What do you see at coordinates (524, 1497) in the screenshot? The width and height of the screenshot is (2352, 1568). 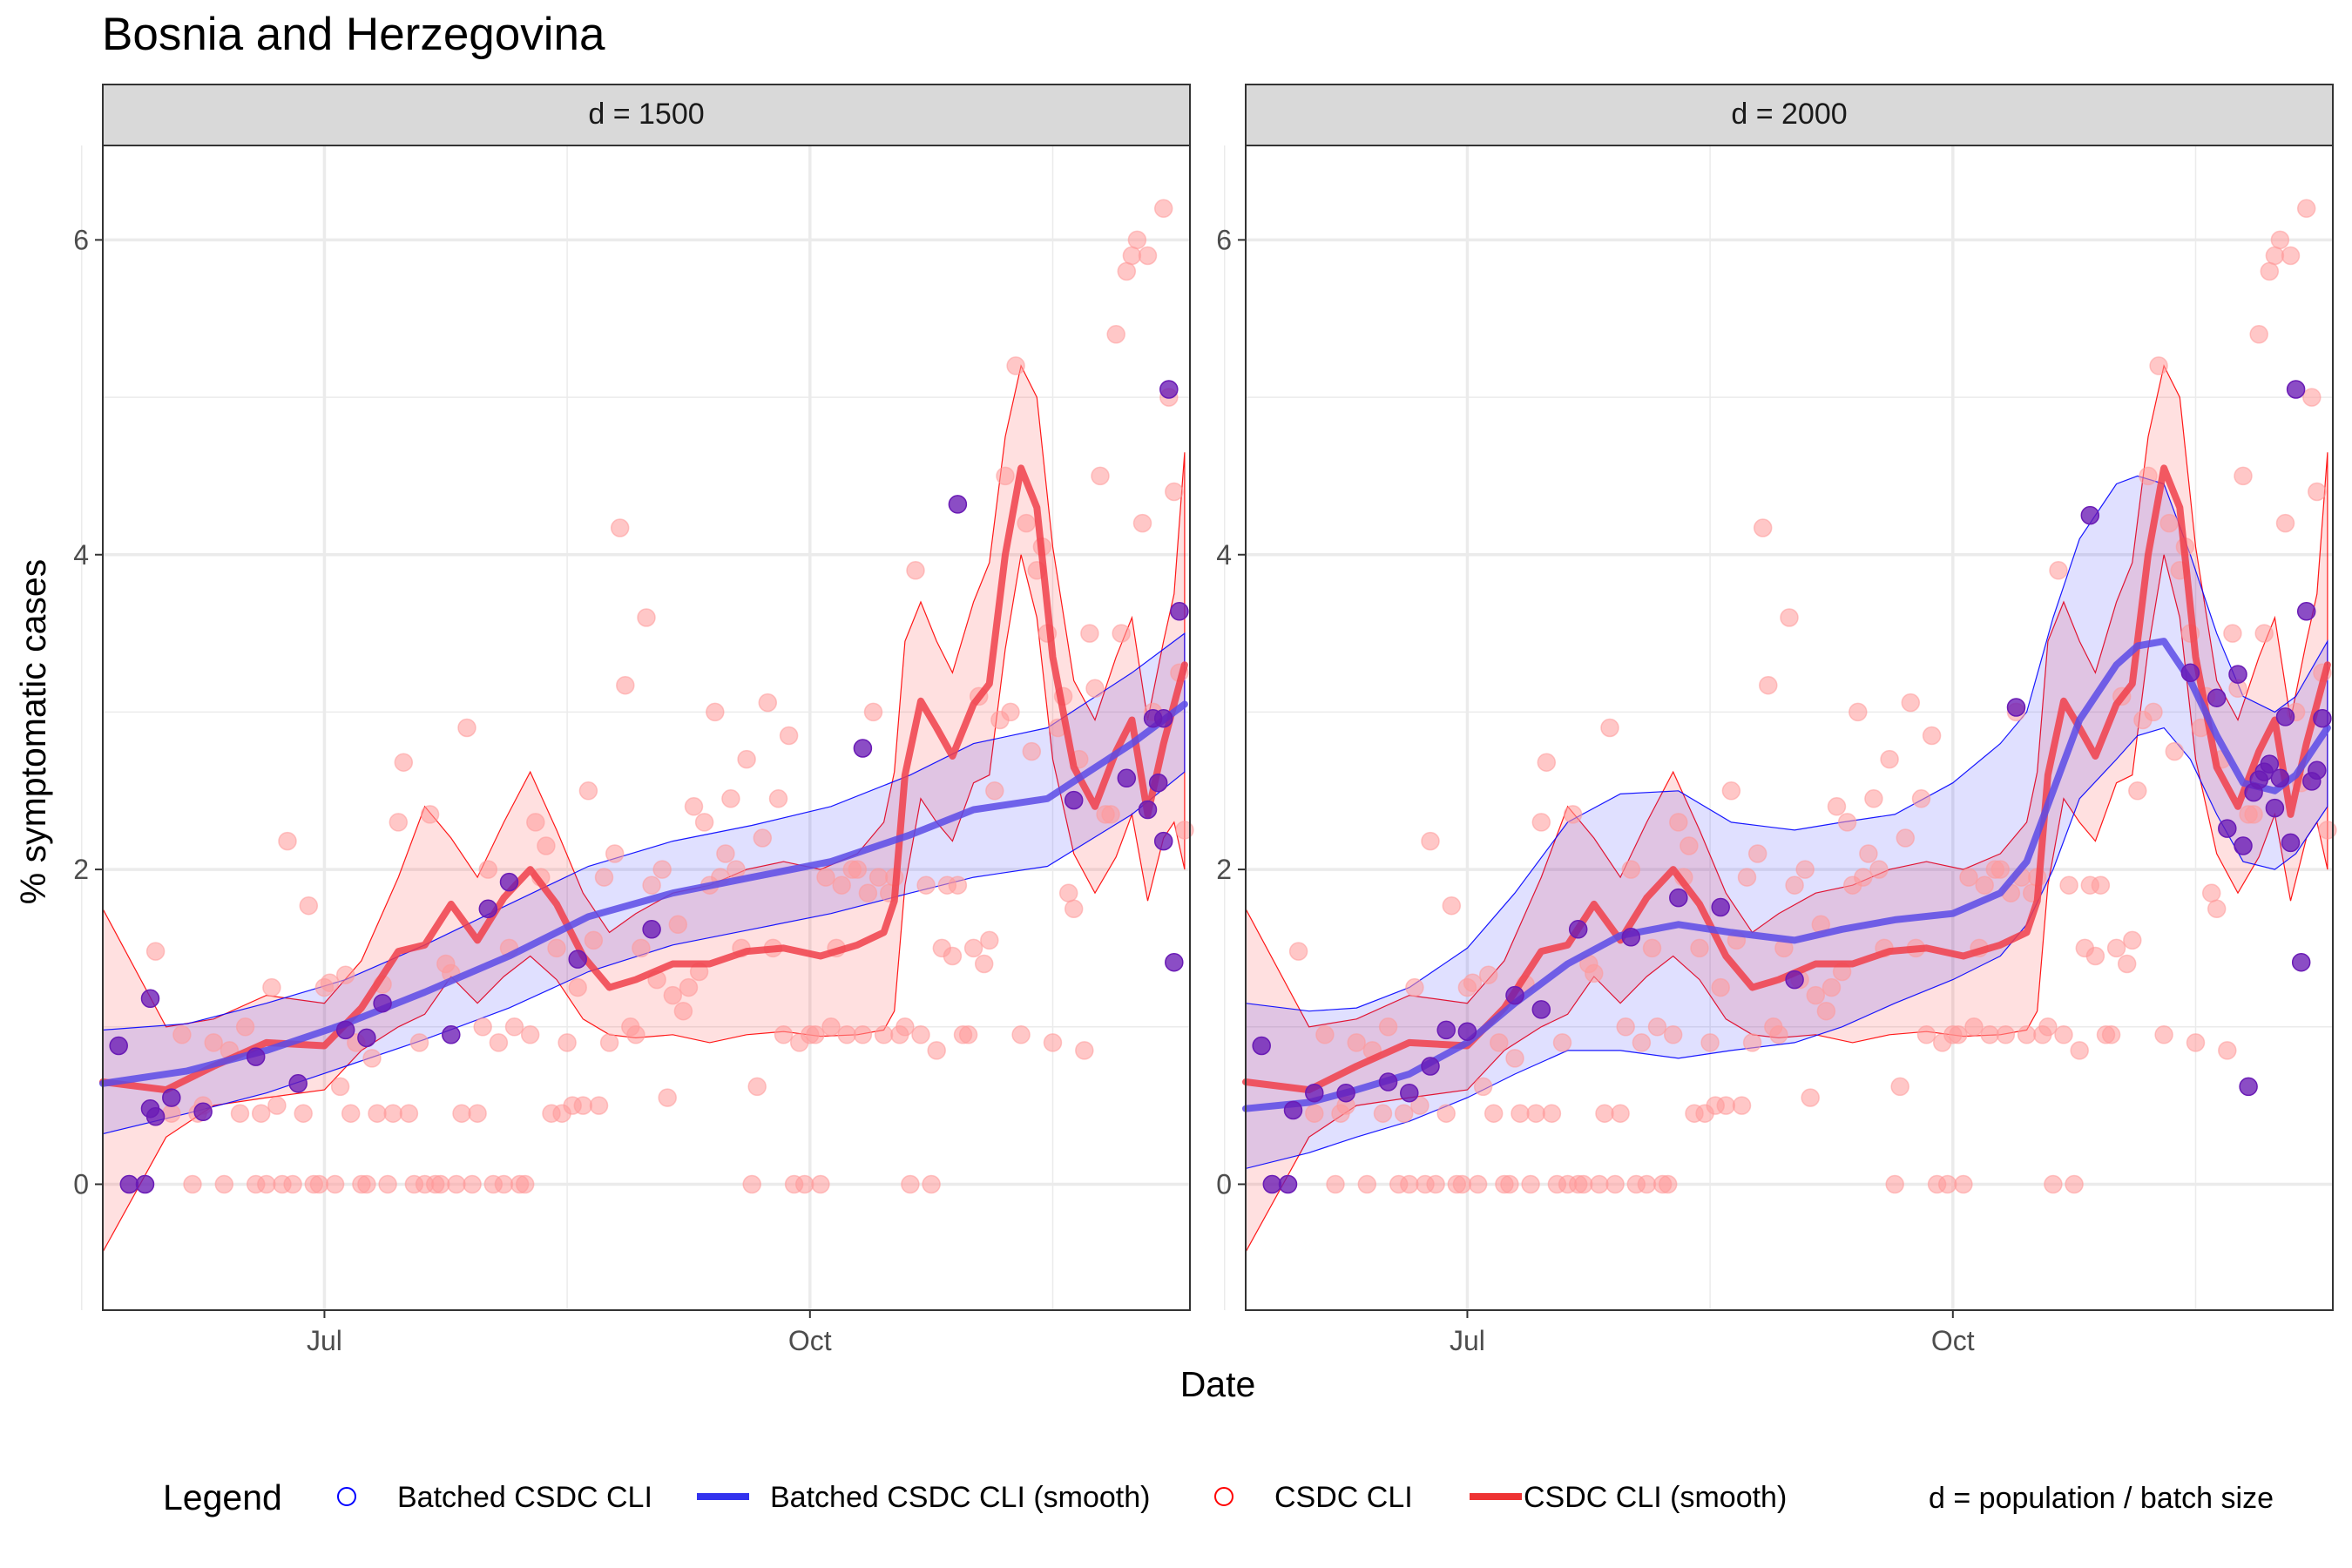 I see `legend-label: Batched CSDC CLI` at bounding box center [524, 1497].